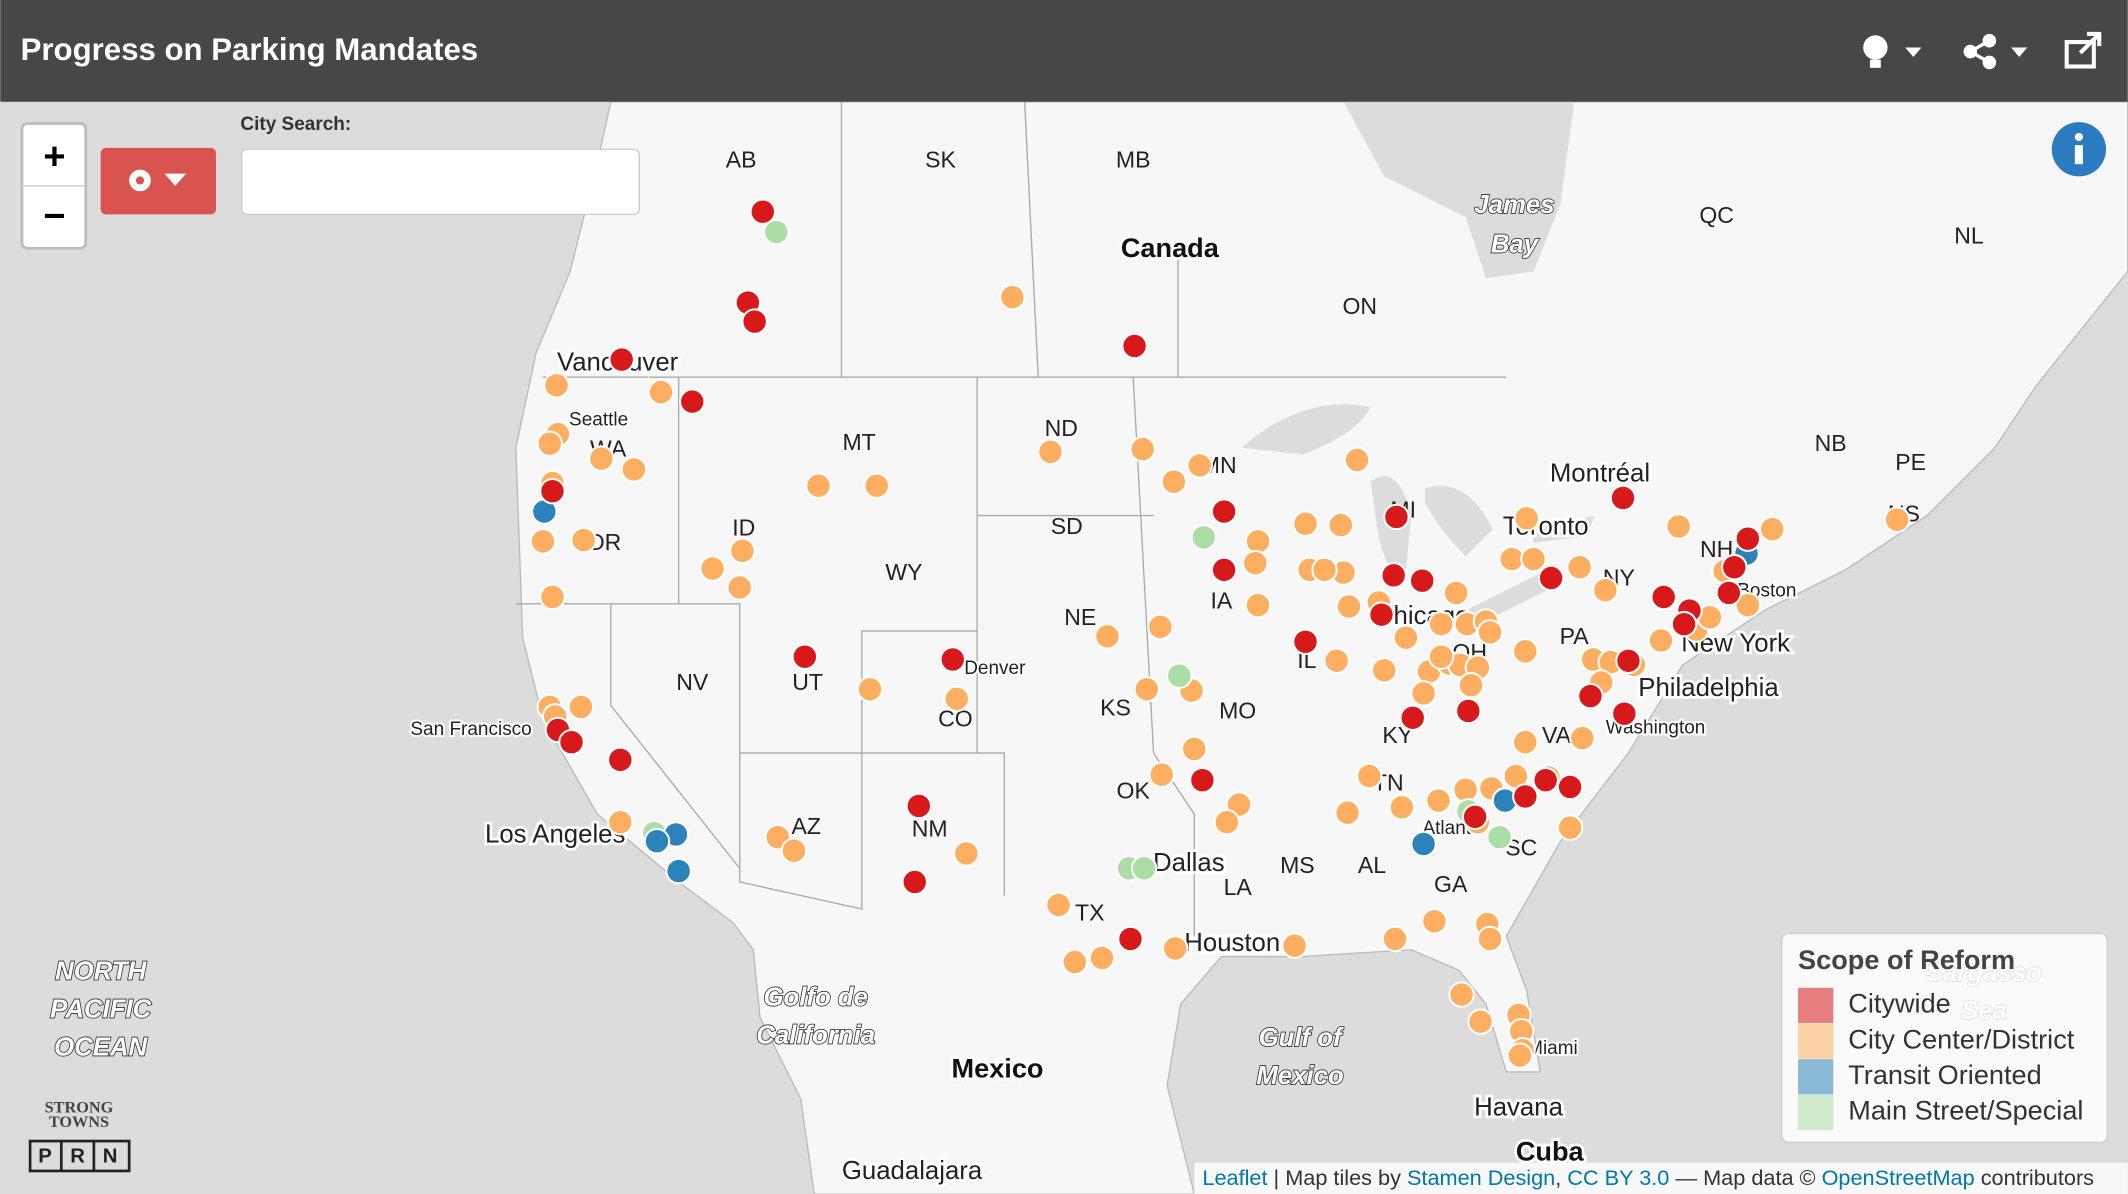  Describe the element at coordinates (54, 157) in the screenshot. I see `zoom-in: +` at that location.